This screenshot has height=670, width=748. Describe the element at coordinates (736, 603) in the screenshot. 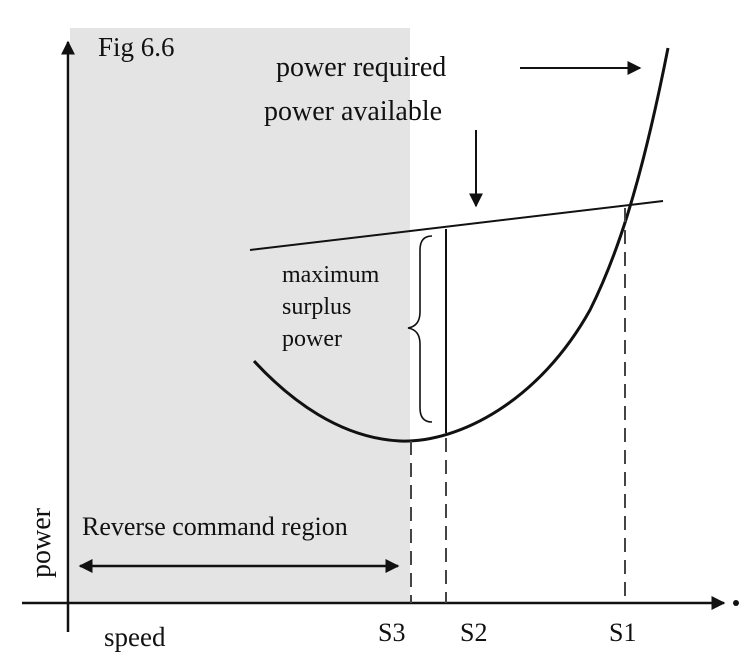

I see `x-axis-end-dot` at that location.